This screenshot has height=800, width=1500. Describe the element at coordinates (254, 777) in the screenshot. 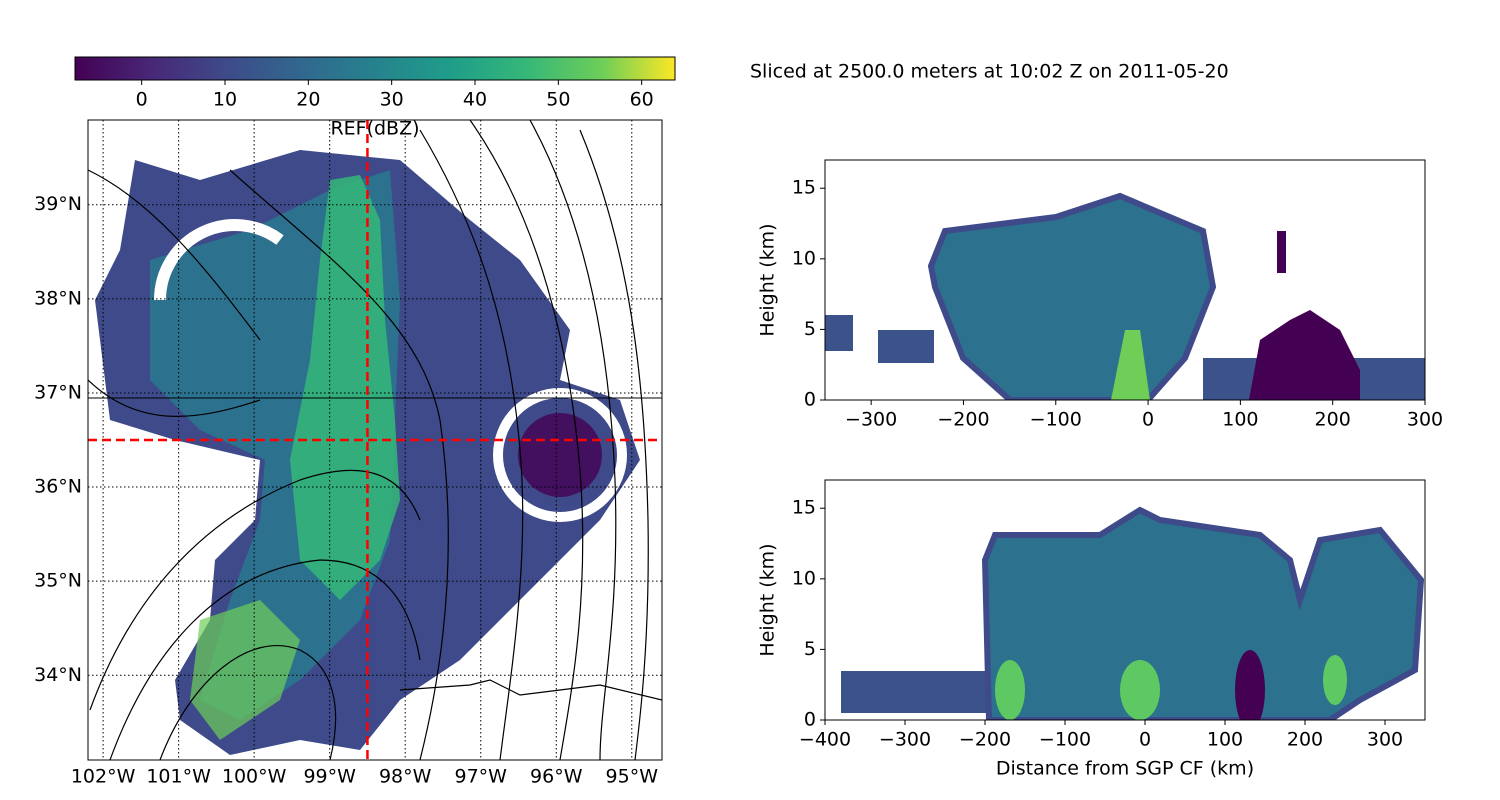

I see `x-tick-label: 100°W` at that location.